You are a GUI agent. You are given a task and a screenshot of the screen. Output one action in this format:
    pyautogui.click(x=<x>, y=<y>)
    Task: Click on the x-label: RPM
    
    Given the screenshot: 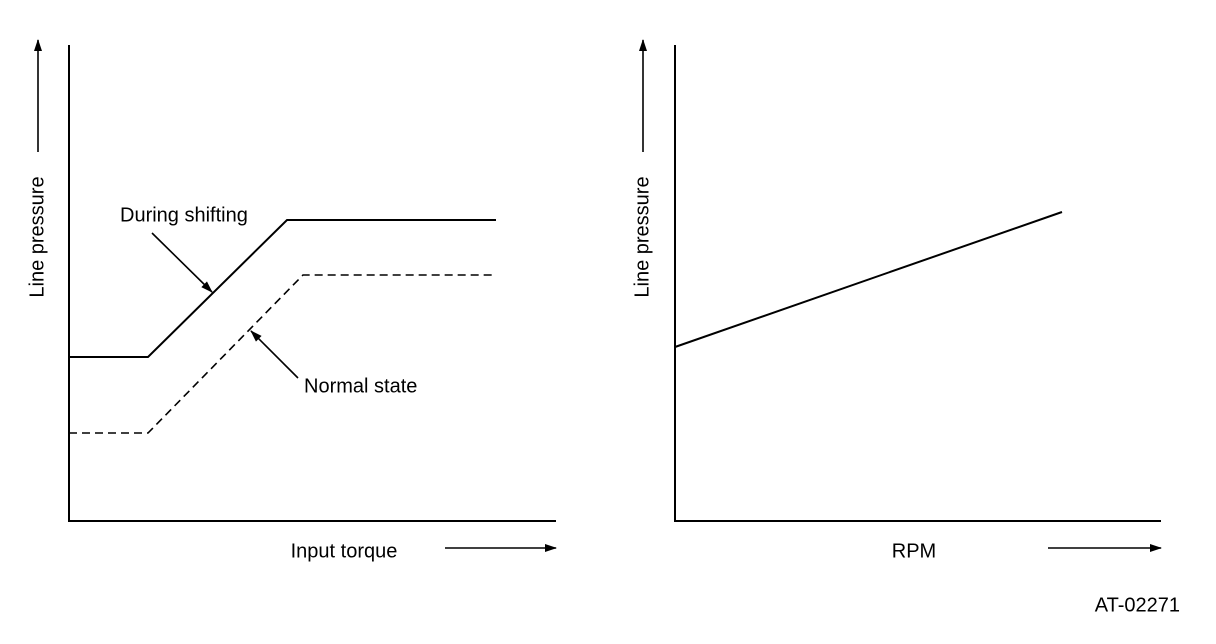 What is the action you would take?
    pyautogui.click(x=914, y=551)
    